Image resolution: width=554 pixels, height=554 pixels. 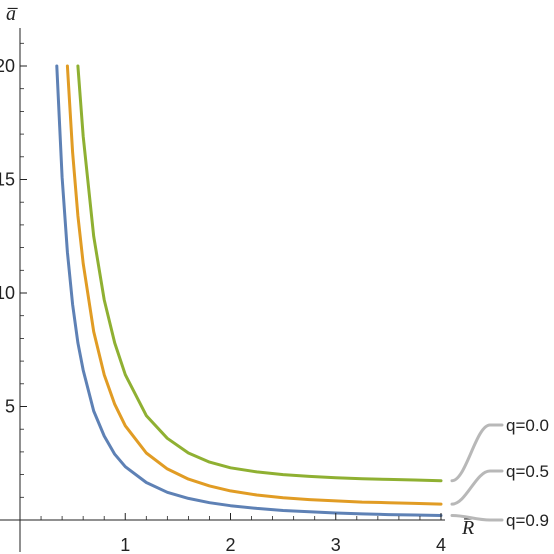 I want to click on x-axis-label: R̅, so click(x=468, y=528).